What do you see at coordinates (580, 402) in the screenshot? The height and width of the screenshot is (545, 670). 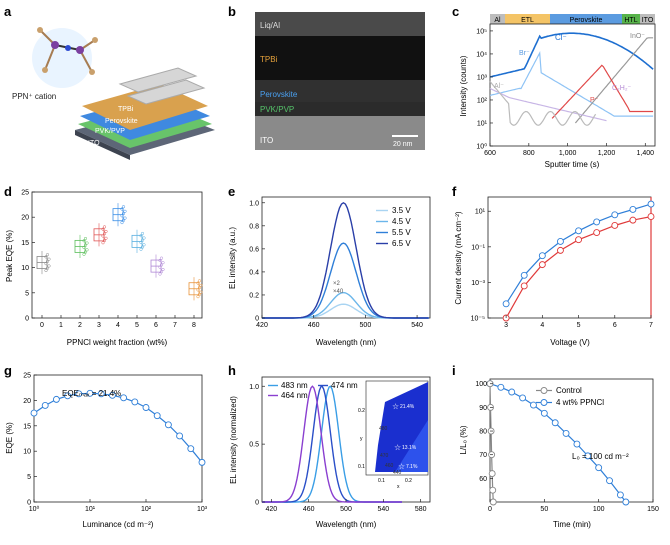 I see `legend-label: 4 wt% PPNCl` at bounding box center [580, 402].